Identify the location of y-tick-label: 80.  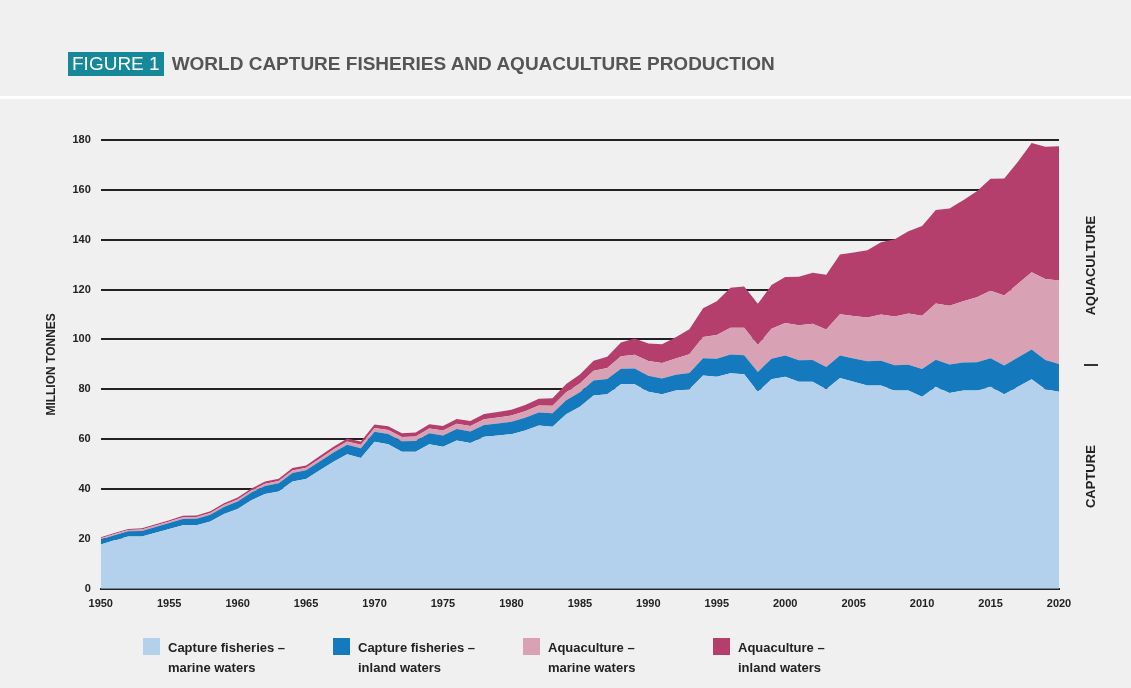
(84, 388).